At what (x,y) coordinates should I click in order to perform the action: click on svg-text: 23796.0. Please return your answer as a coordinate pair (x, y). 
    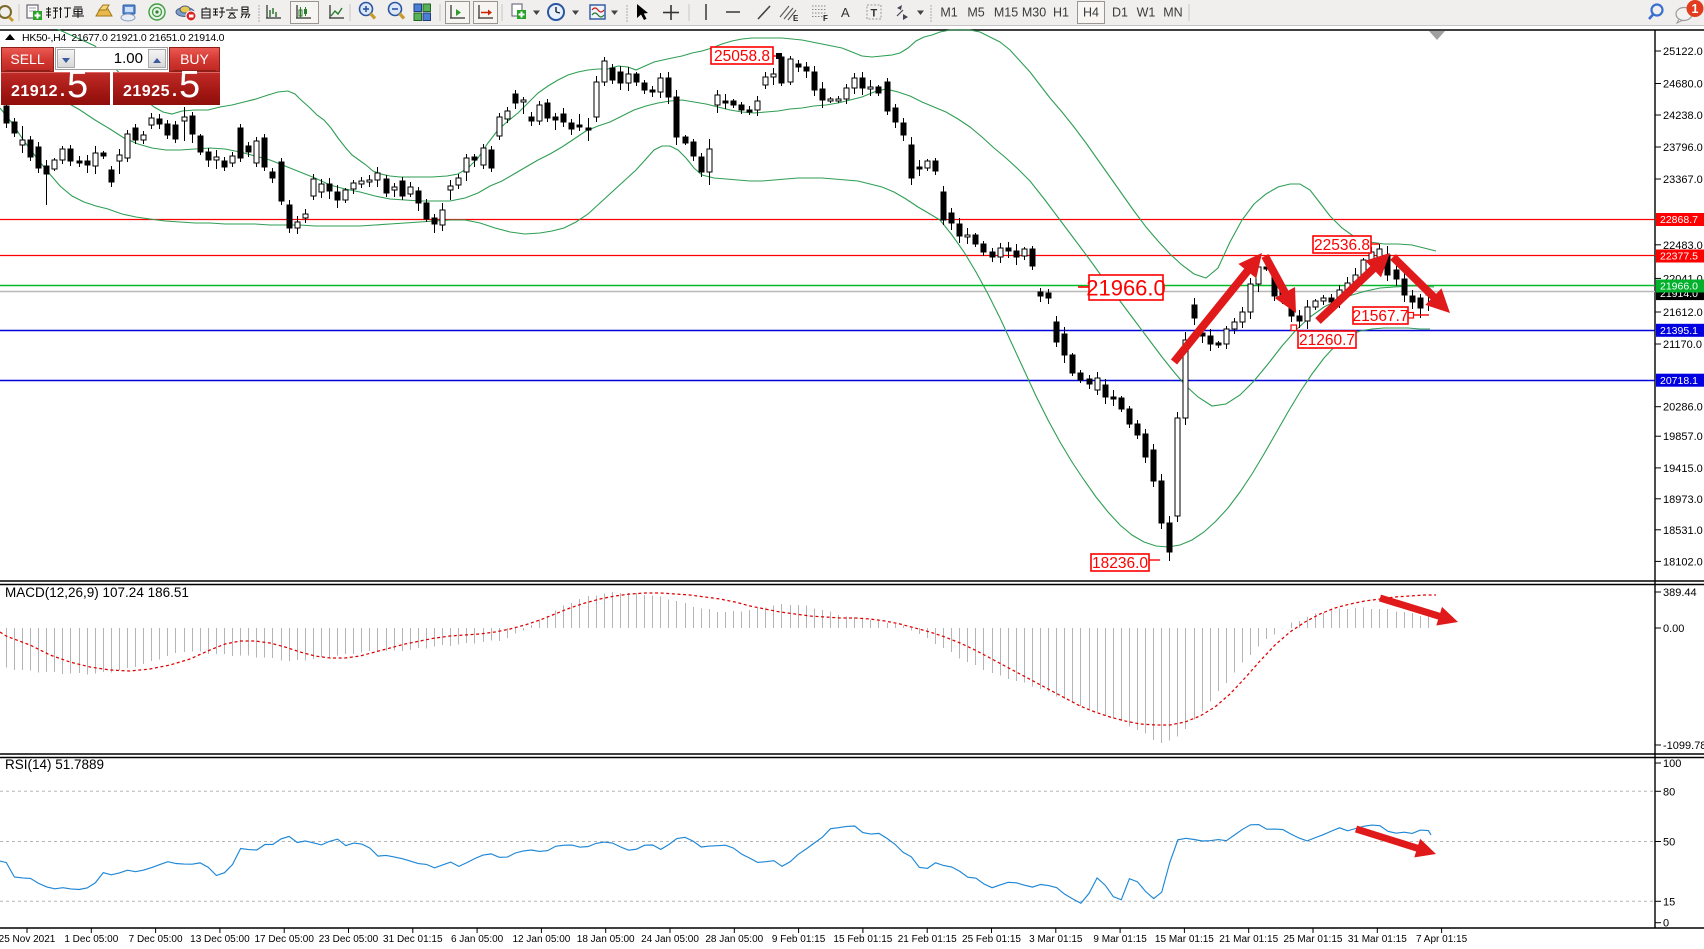
    Looking at the image, I should click on (1683, 148).